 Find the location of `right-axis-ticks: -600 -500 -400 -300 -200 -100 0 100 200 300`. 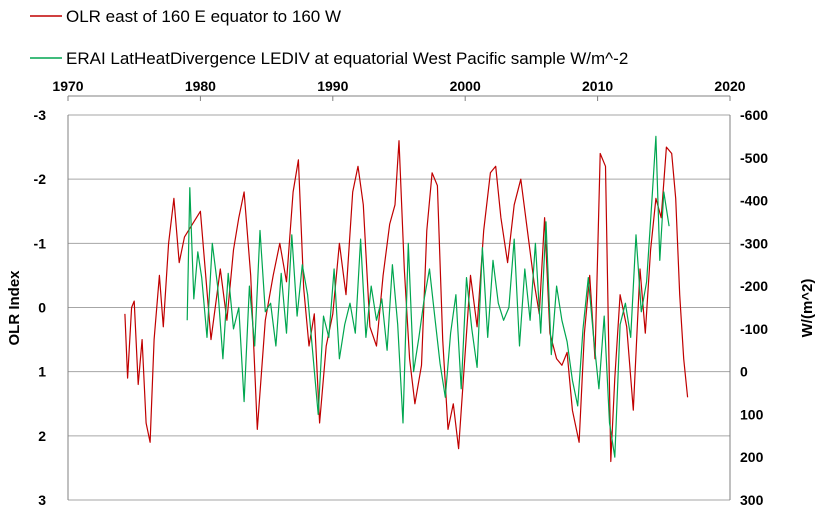

right-axis-ticks: -600 -500 -400 -300 -200 -100 0 100 200 300 is located at coordinates (754, 307).